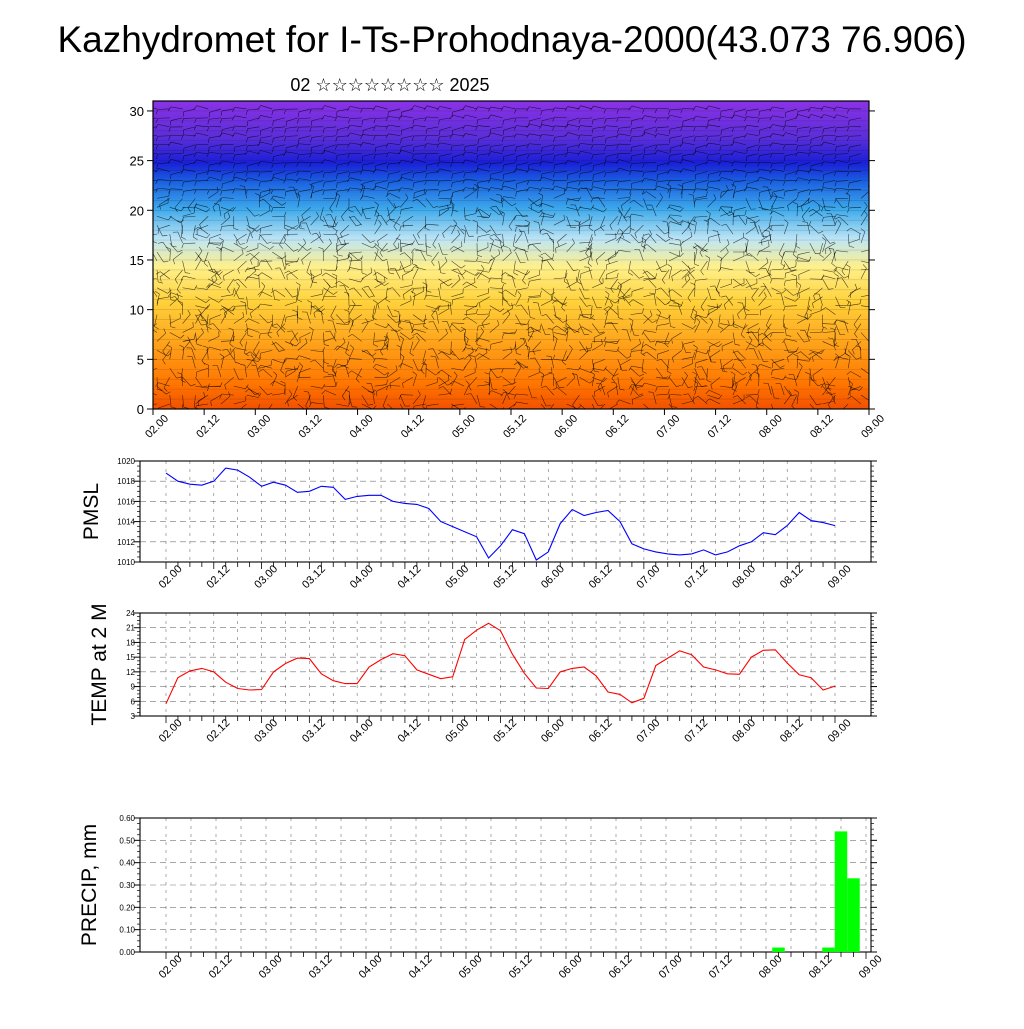  I want to click on profile-y-tick-label: 15, so click(137, 260).